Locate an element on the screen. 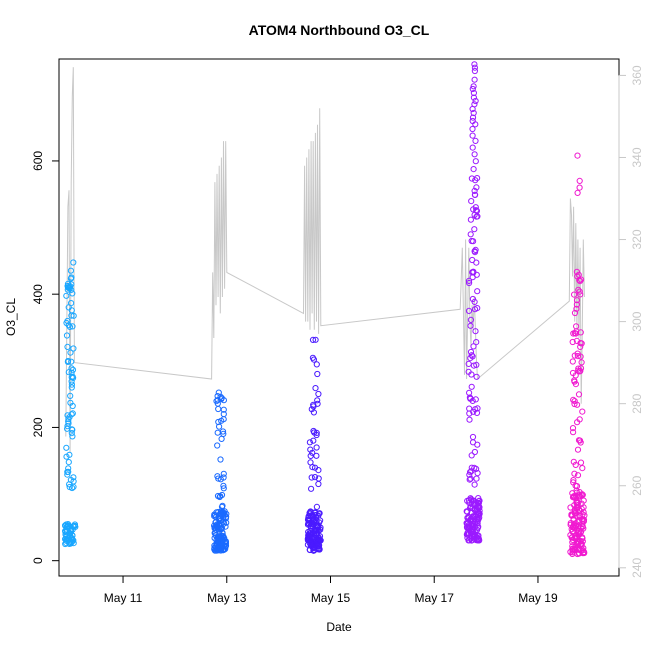  y-axis-label: O3_CL is located at coordinates (11, 317).